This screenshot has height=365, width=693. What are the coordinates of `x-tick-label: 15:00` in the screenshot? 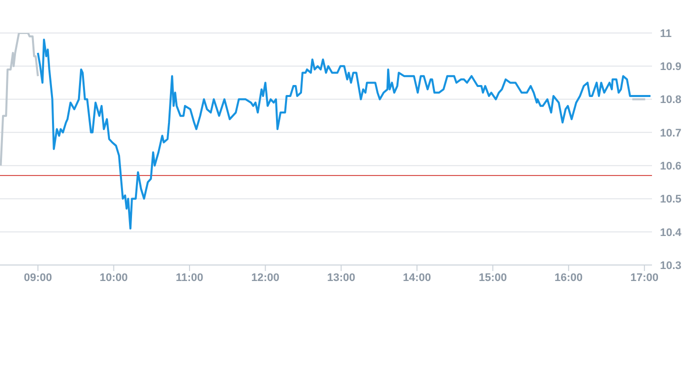 It's located at (492, 278).